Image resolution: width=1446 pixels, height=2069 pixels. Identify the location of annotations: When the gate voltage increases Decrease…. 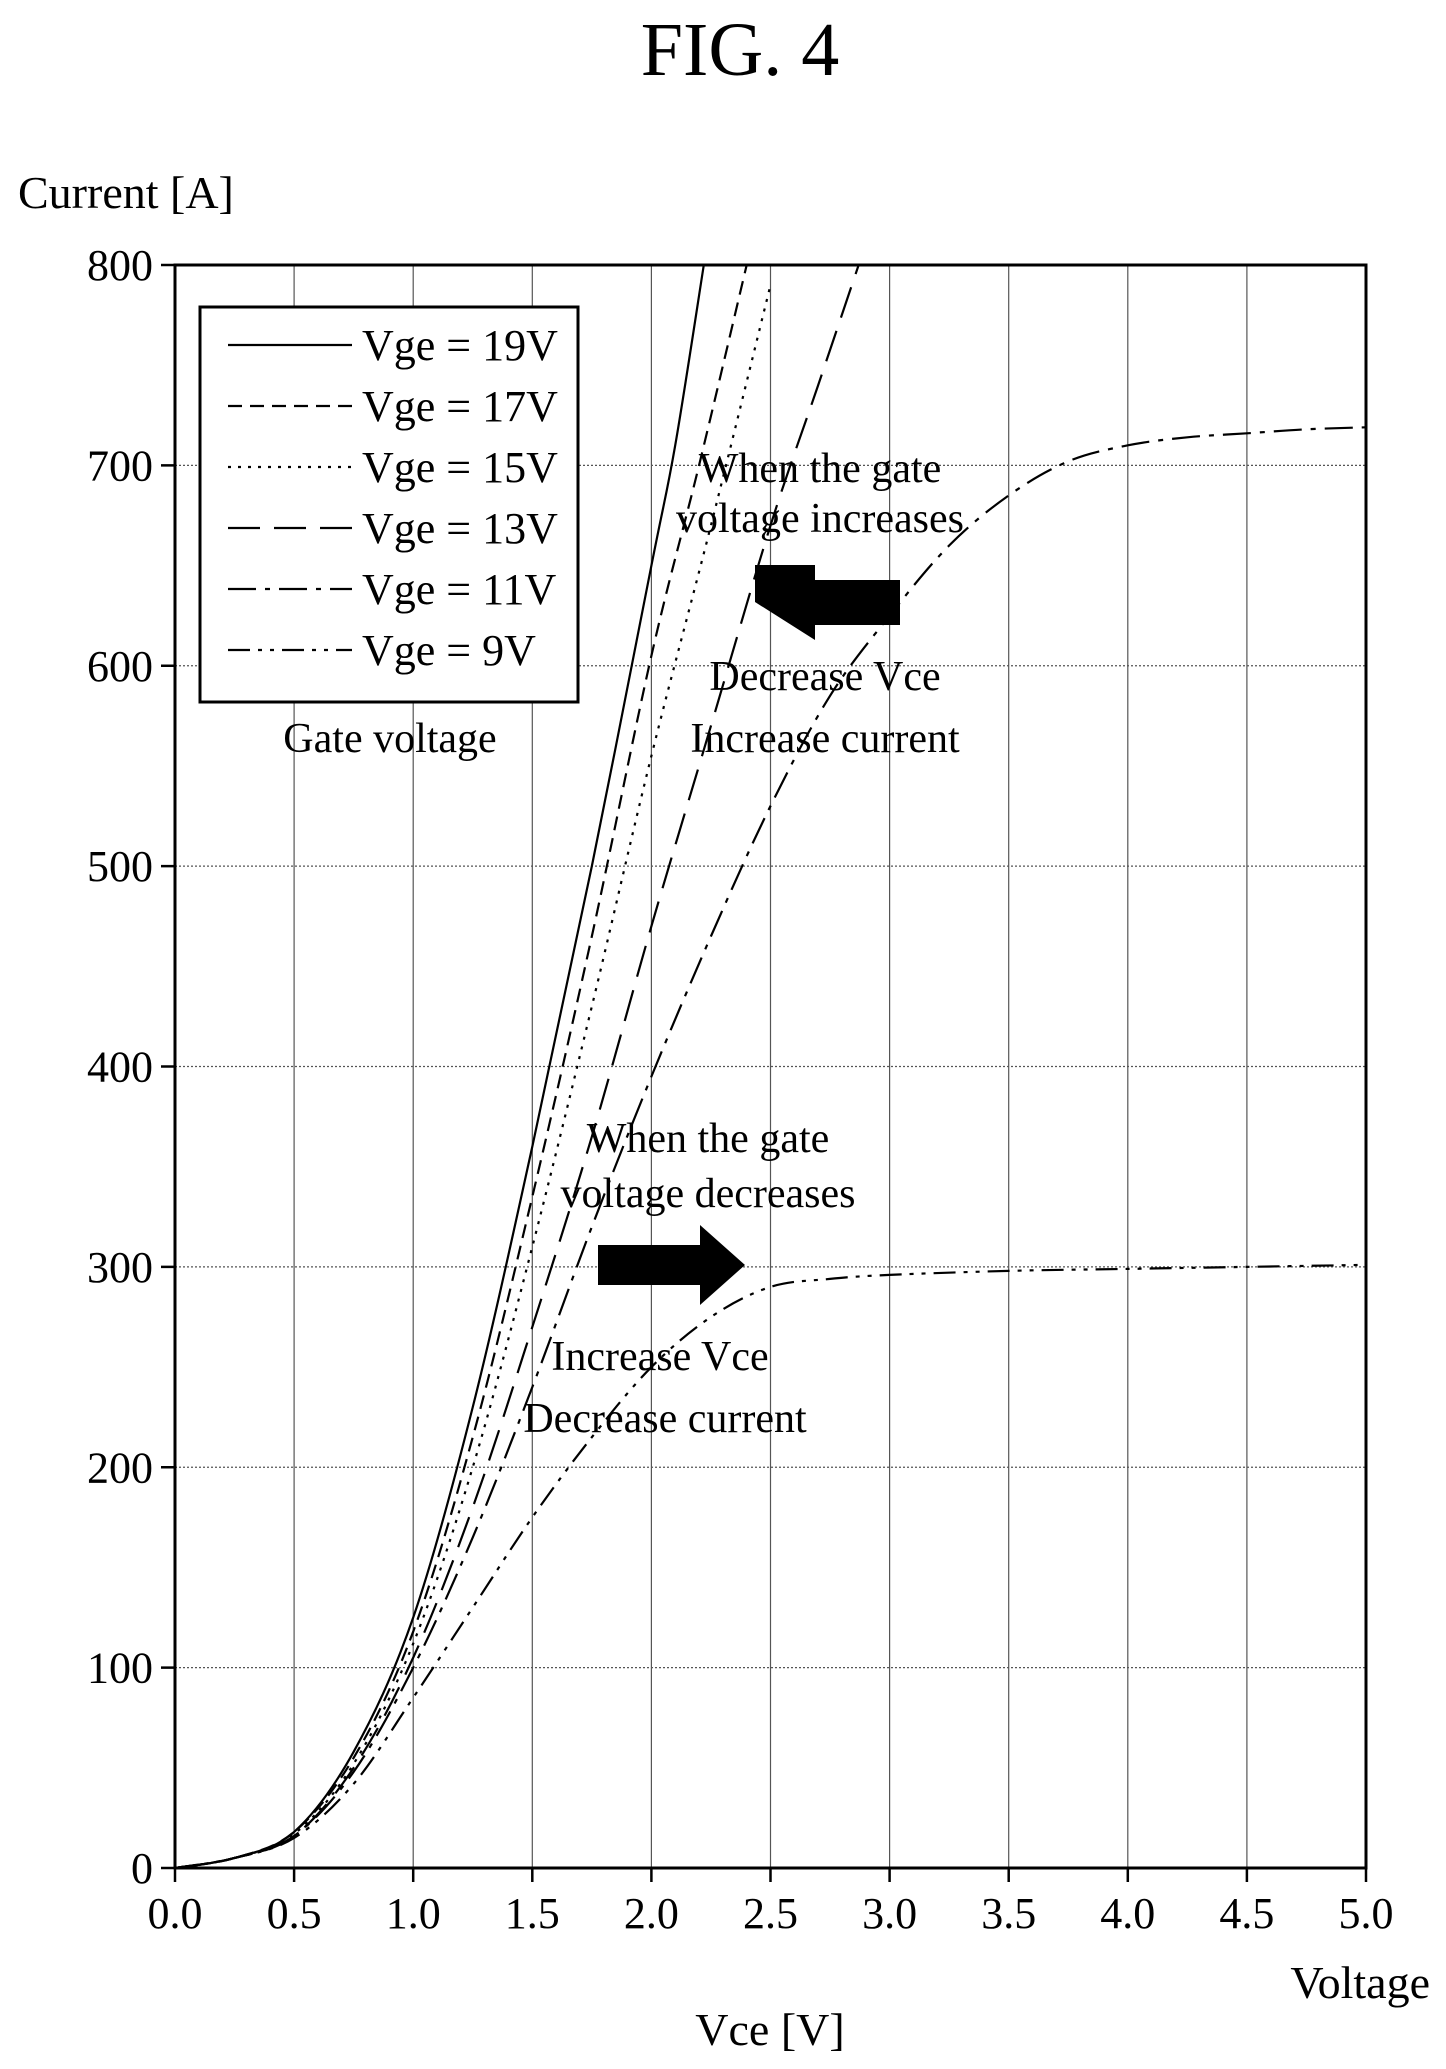
(743, 944).